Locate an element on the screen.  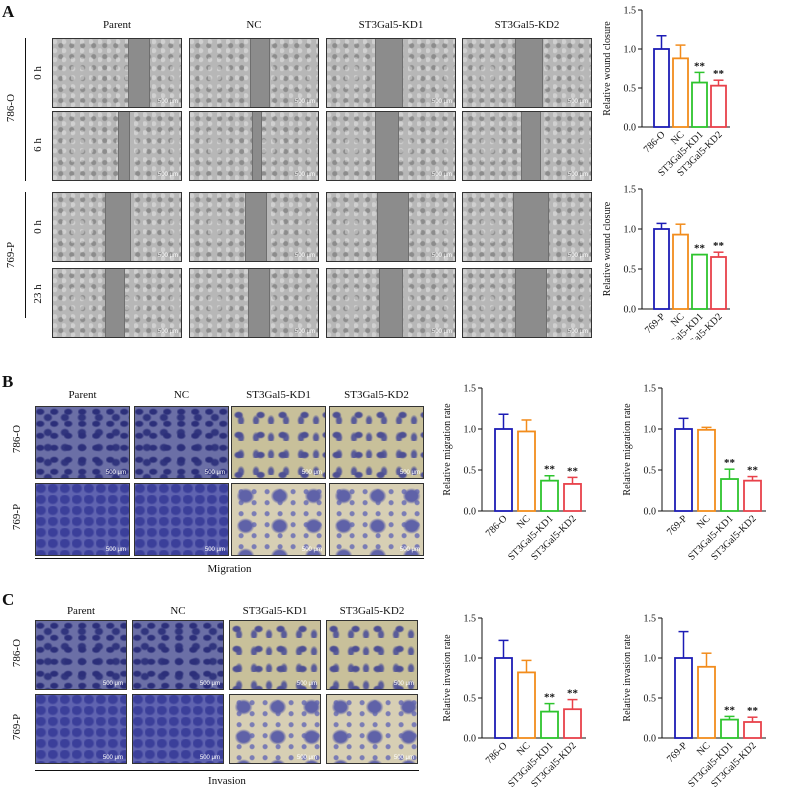
c-col-header-nc: NC is located at coordinates (178, 611).